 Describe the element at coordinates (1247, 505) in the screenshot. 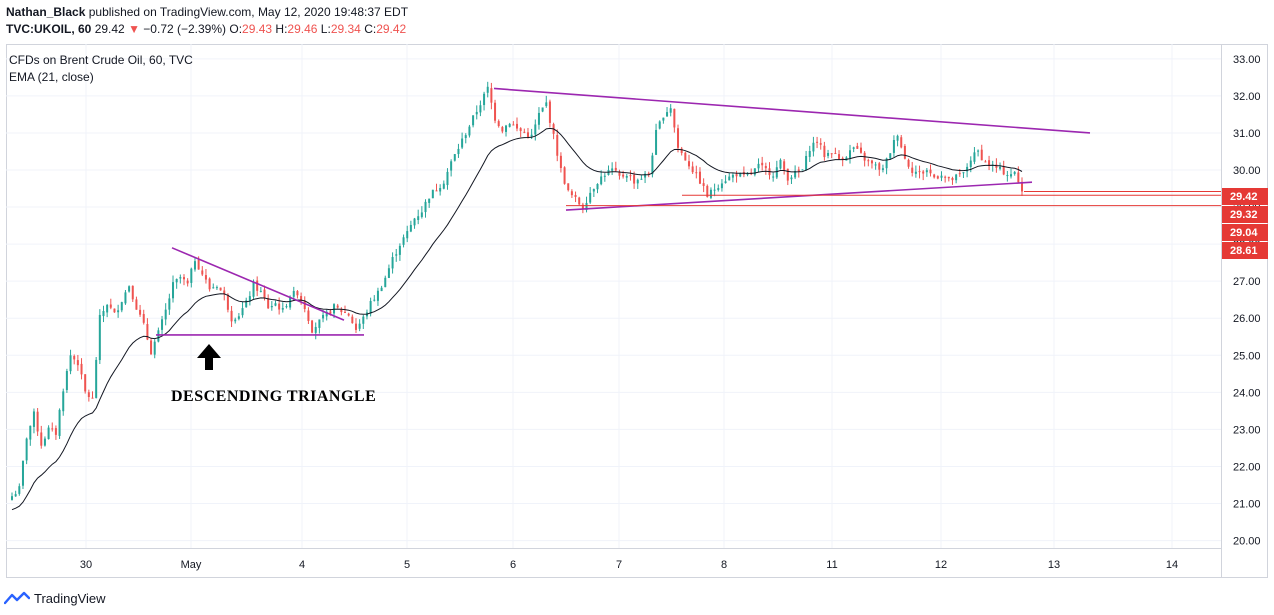

I see `y-tick-label: 21.00` at that location.